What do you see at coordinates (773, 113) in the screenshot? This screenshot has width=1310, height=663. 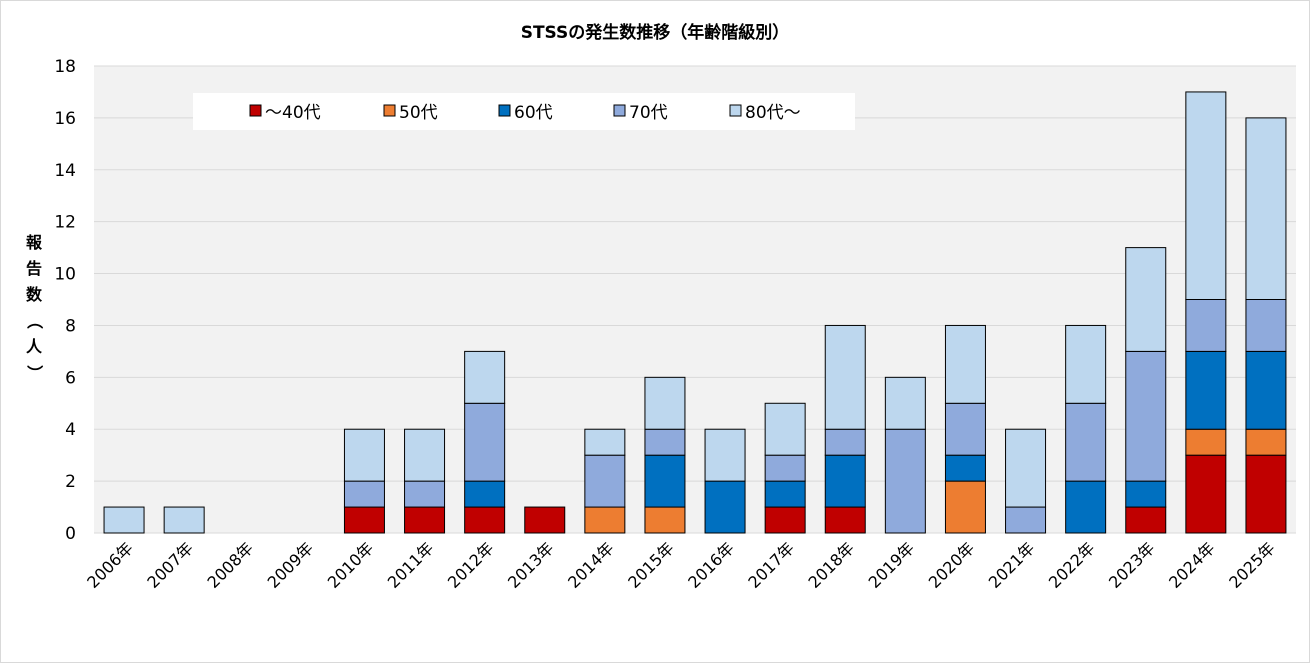 I see `legend-label: 80代～` at bounding box center [773, 113].